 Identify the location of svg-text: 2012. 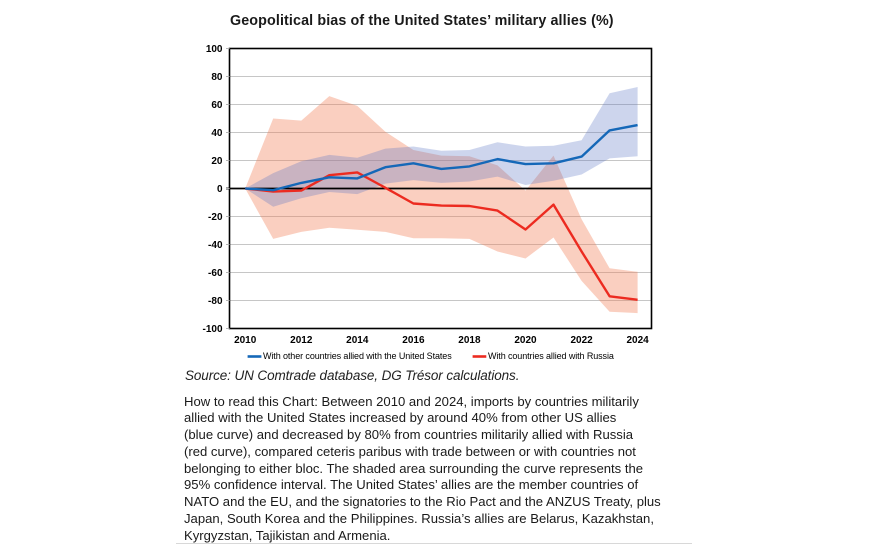
(301, 340).